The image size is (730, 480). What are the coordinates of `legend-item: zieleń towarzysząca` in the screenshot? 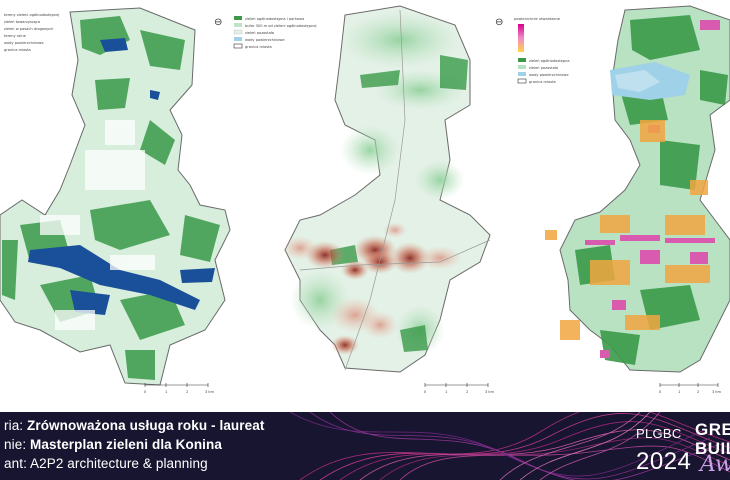 It's located at (22, 22).